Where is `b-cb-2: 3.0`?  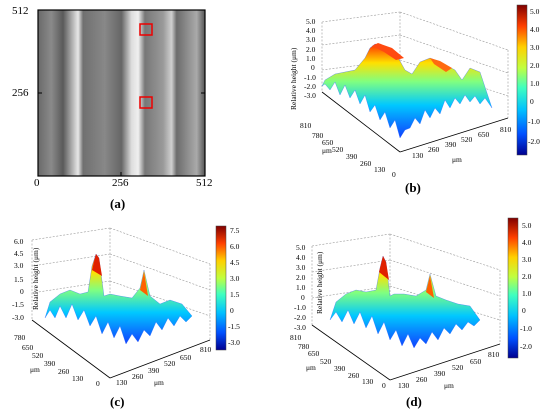
b-cb-2: 3.0 is located at coordinates (535, 47).